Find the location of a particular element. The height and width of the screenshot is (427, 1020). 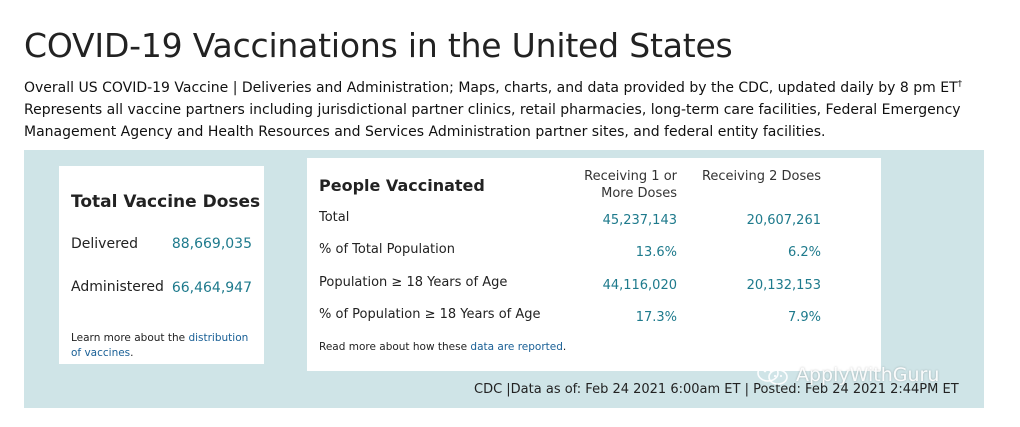

column-header-one-dose-line-1: Receiving 1 or is located at coordinates (630, 176).